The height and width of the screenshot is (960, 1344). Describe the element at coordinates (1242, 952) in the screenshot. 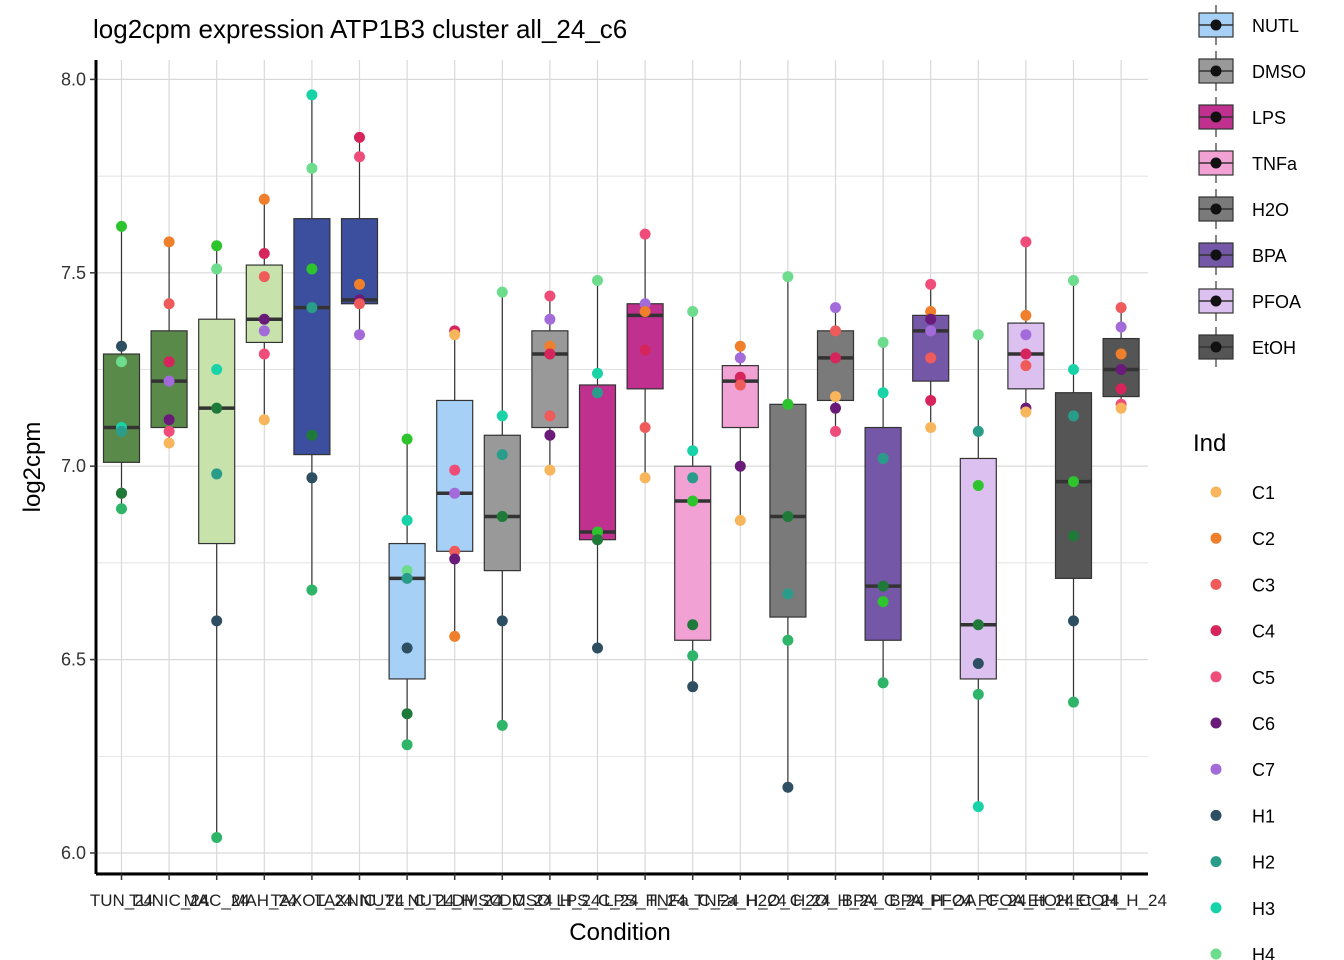

I see `legend-ind-item: H4` at that location.